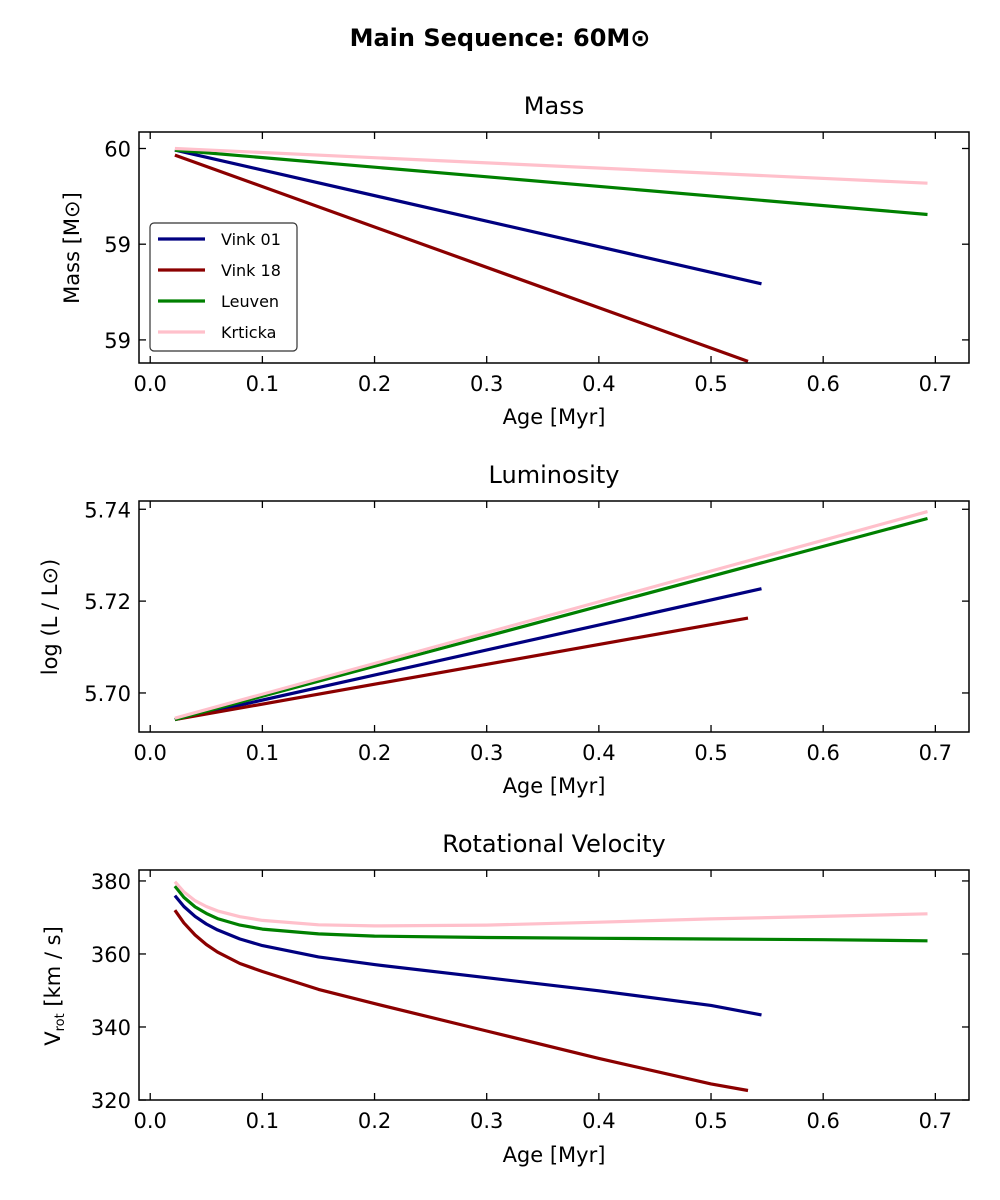 This screenshot has width=1000, height=1200. What do you see at coordinates (710, 1121) in the screenshot?
I see `velocity-xtick-label: 0.5` at bounding box center [710, 1121].